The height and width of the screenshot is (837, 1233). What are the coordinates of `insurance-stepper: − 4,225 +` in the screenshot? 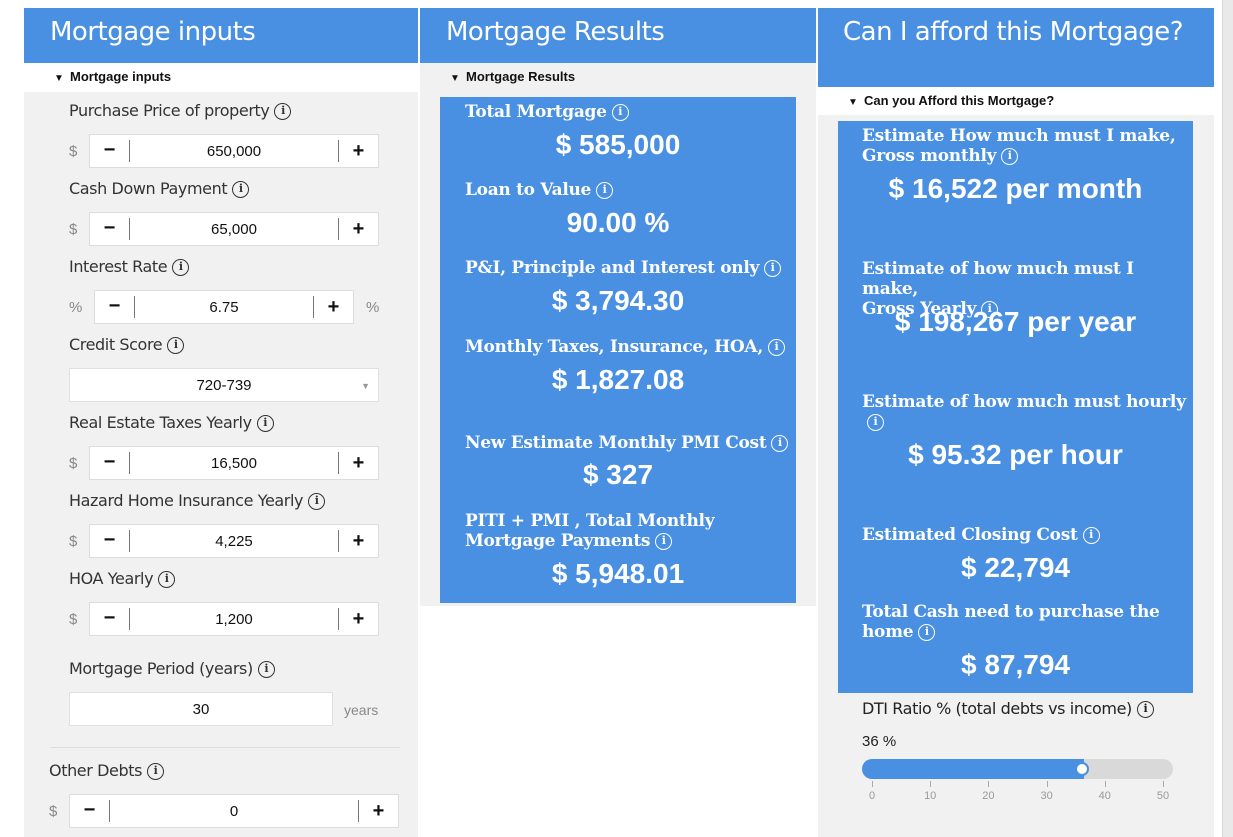 It's located at (234, 541).